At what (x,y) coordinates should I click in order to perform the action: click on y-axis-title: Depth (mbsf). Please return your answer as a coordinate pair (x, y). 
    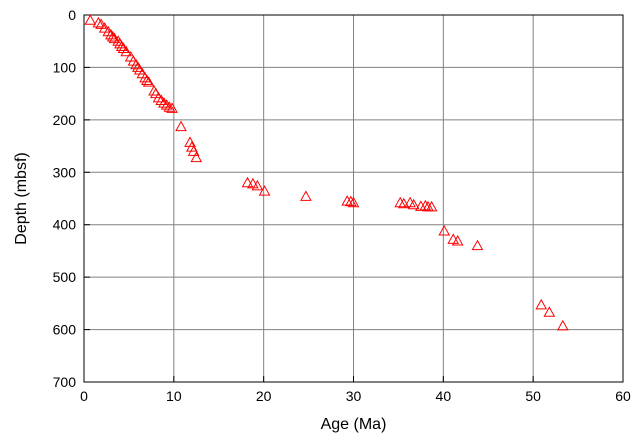
    Looking at the image, I should click on (21, 198).